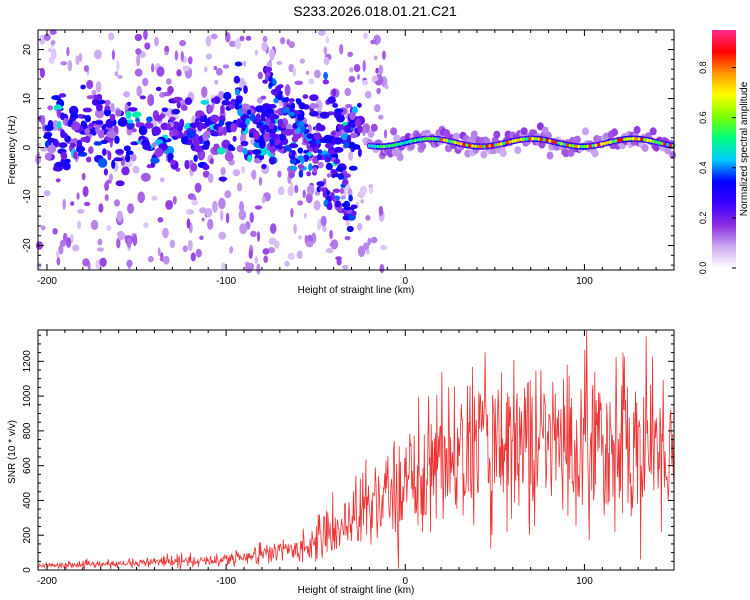 The image size is (750, 600). Describe the element at coordinates (47, 581) in the screenshot. I see `snr-xtick-label: -200` at that location.